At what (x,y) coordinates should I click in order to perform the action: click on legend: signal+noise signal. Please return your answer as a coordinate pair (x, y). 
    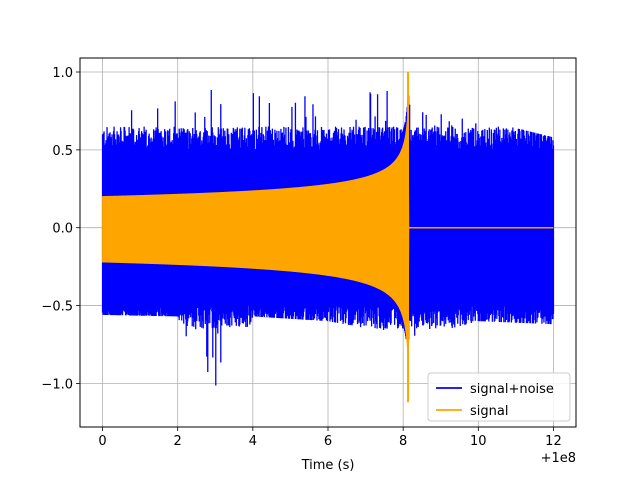
    Looking at the image, I should click on (499, 397).